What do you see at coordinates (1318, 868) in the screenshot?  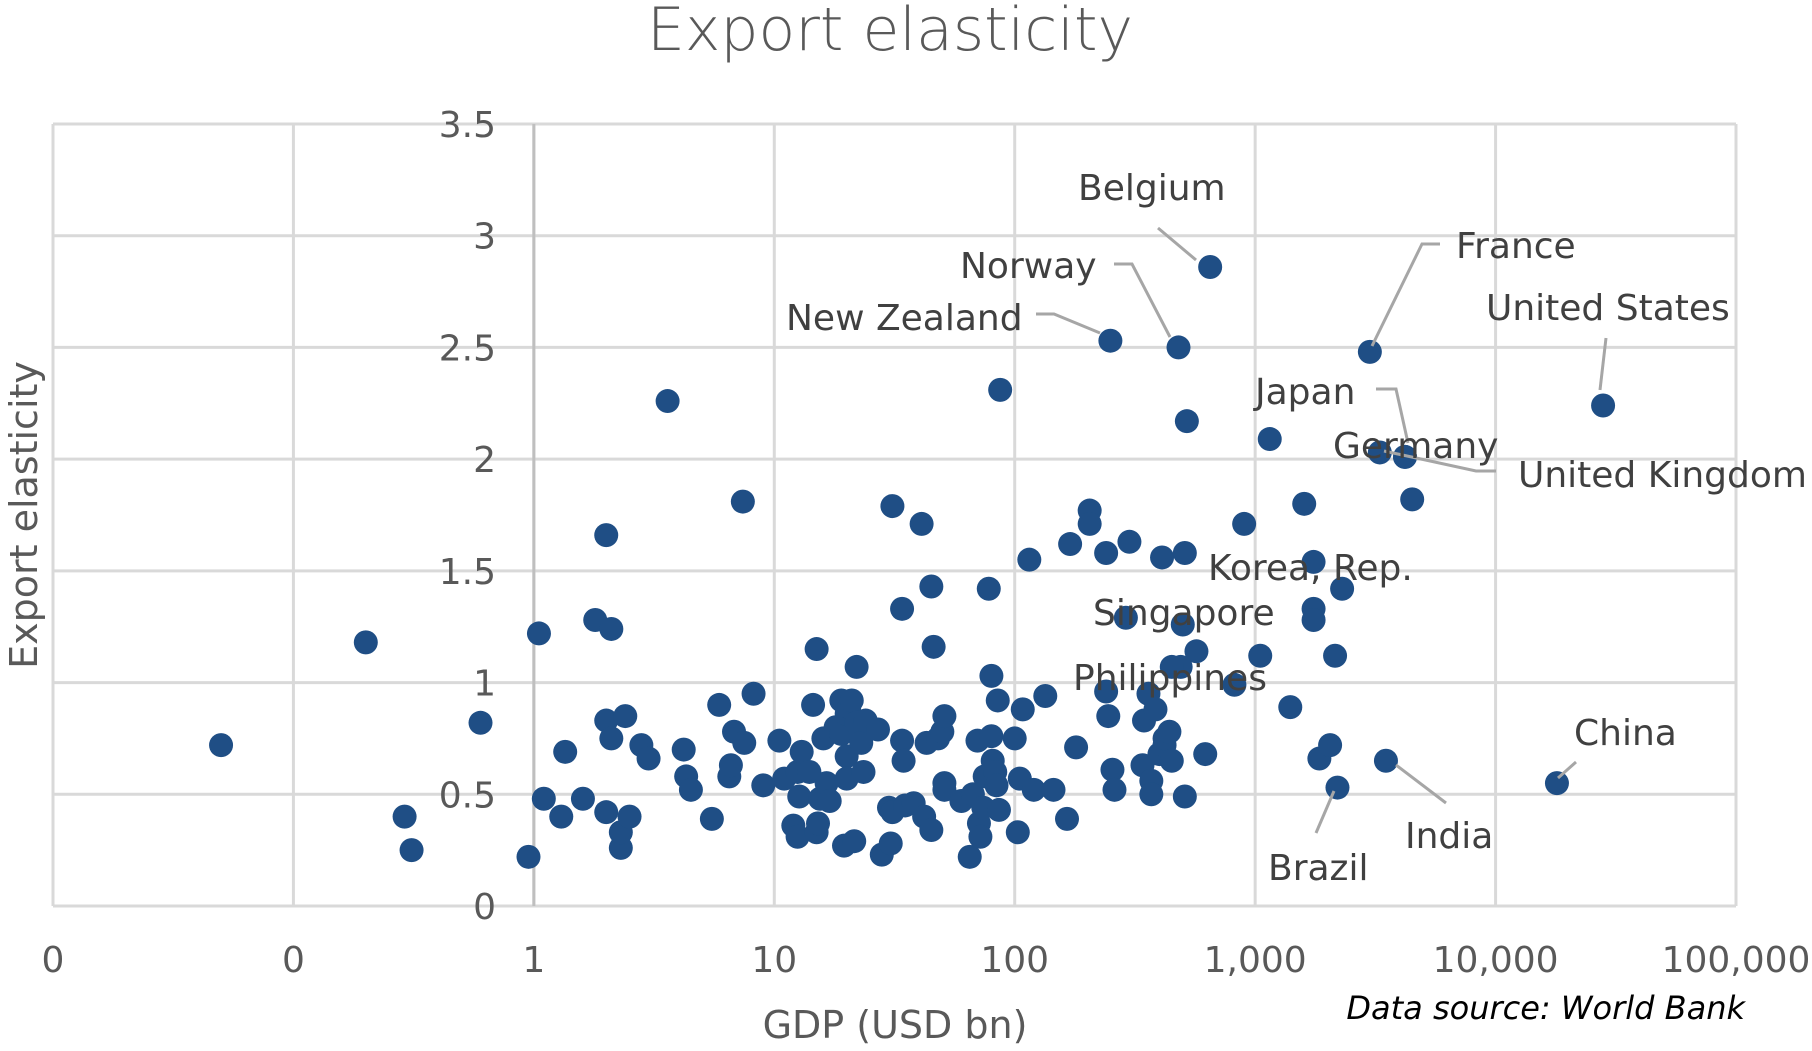 I see `point-label: Brazil` at bounding box center [1318, 868].